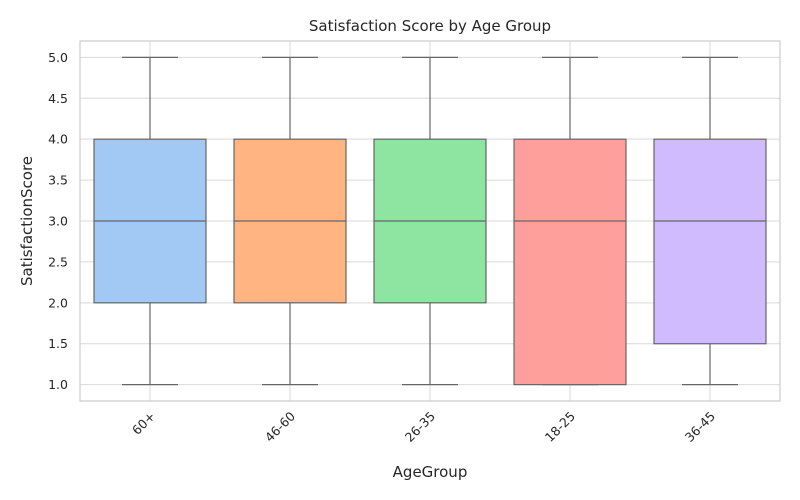  What do you see at coordinates (58, 57) in the screenshot?
I see `y-tick-label: 5.0` at bounding box center [58, 57].